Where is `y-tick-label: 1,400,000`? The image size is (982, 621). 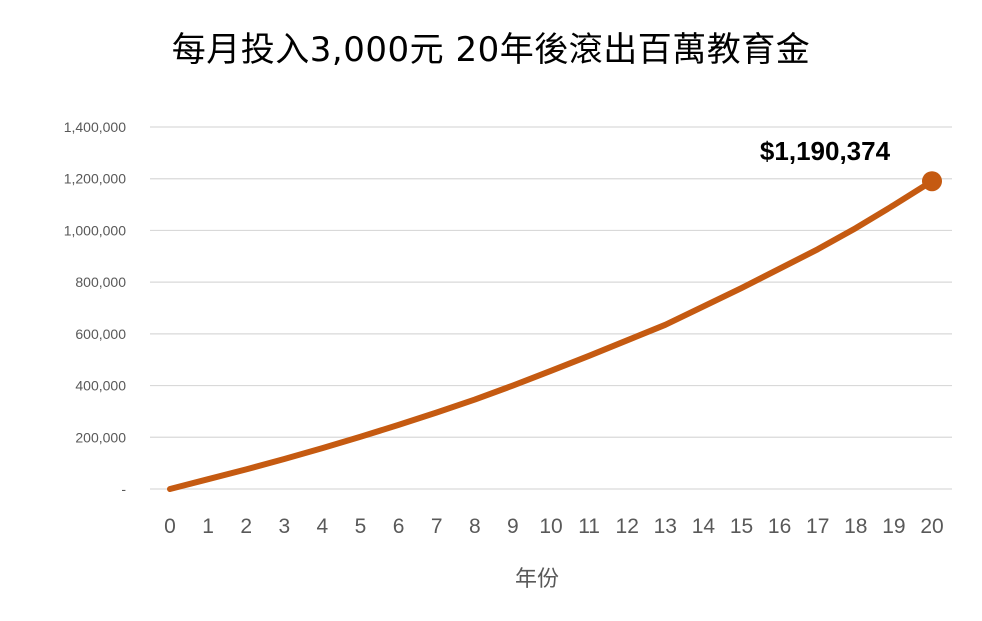
y-tick-label: 1,400,000 is located at coordinates (95, 127).